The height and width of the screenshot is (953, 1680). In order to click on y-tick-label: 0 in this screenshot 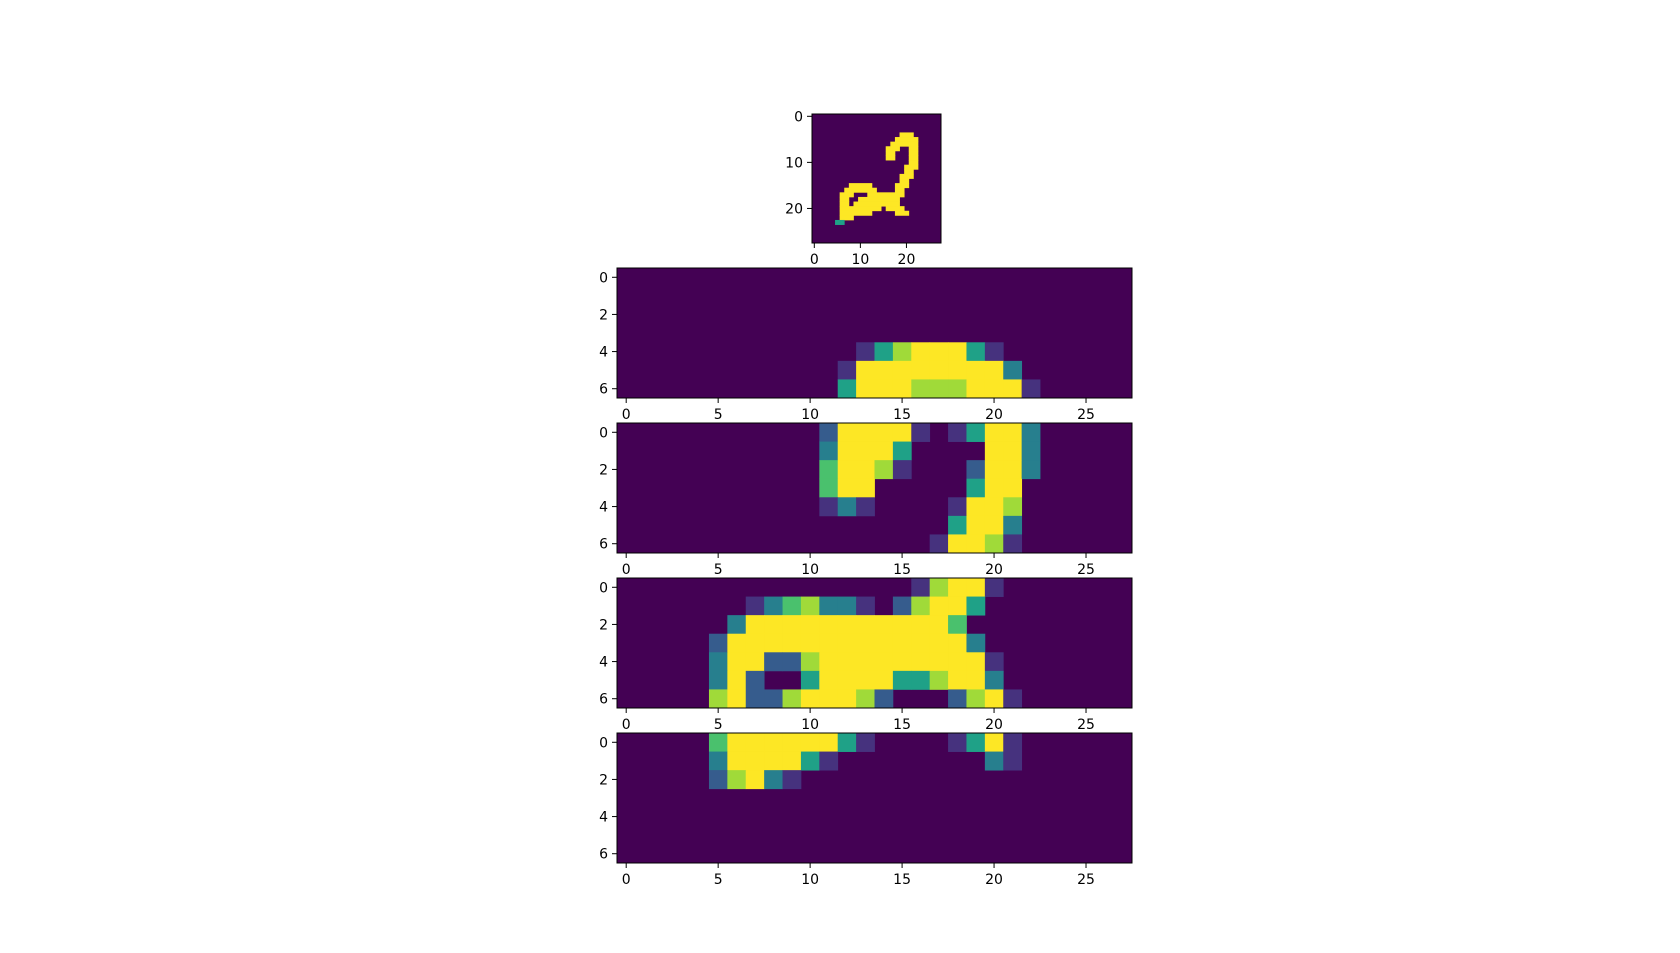, I will do `click(798, 117)`.